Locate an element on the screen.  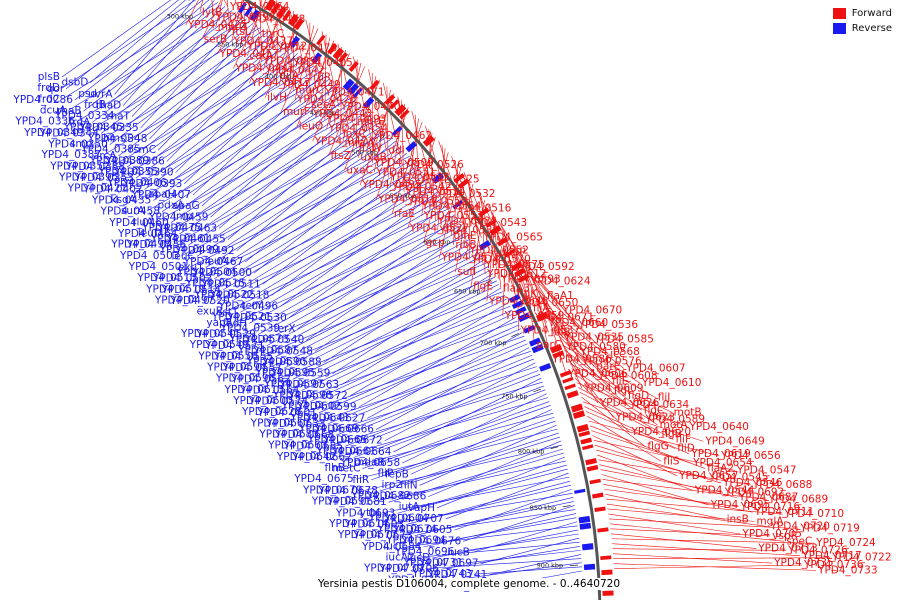
tick-label: 800 kbp is located at coordinates (531, 452).